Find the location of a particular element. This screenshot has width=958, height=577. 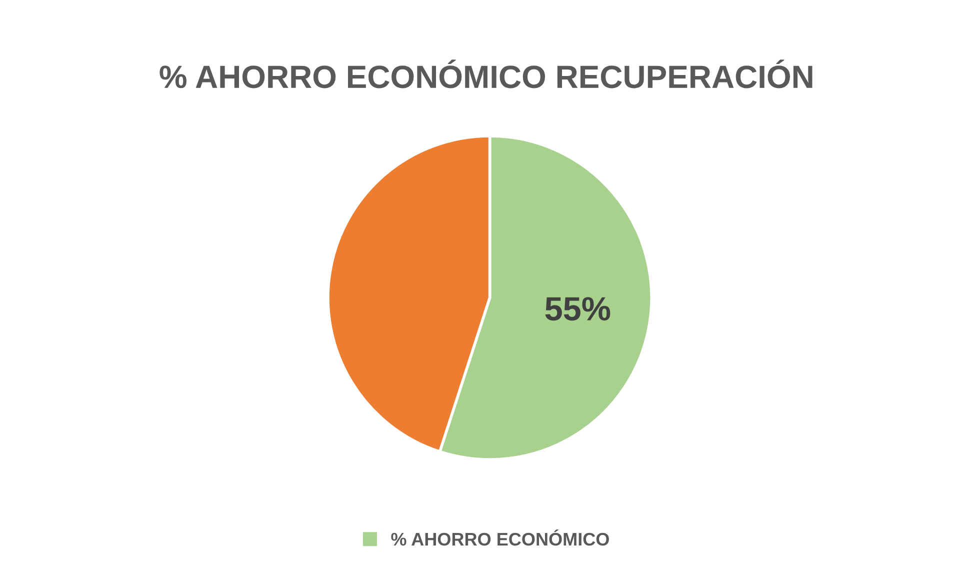

data-label: 55% is located at coordinates (577, 309).